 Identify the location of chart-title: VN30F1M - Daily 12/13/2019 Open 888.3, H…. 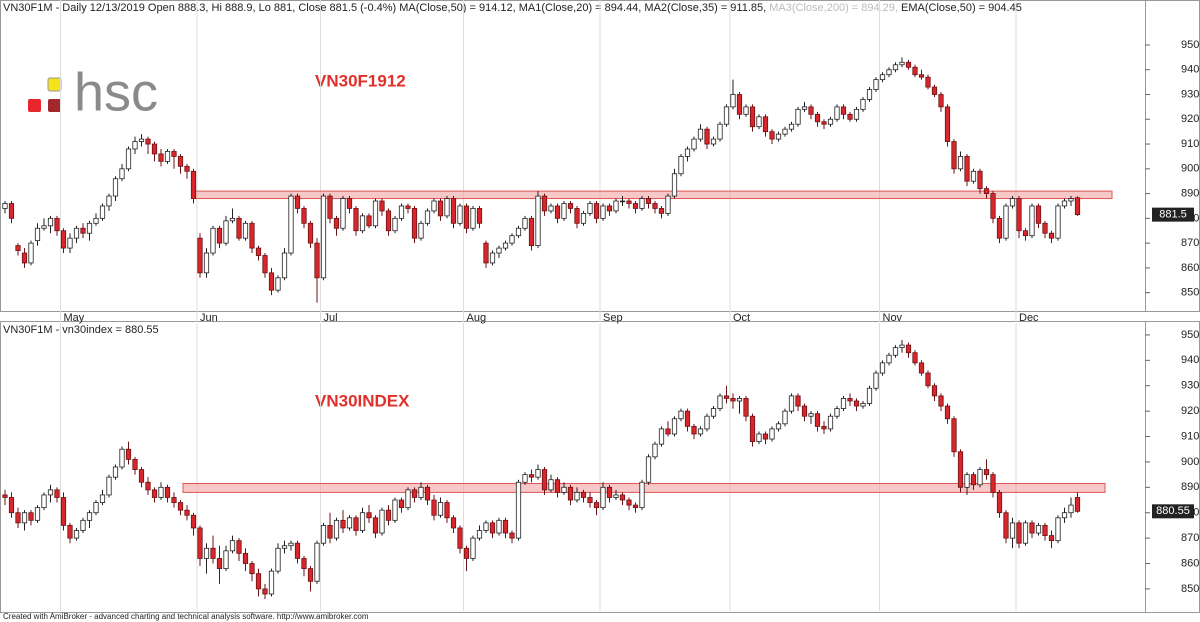
(512, 8).